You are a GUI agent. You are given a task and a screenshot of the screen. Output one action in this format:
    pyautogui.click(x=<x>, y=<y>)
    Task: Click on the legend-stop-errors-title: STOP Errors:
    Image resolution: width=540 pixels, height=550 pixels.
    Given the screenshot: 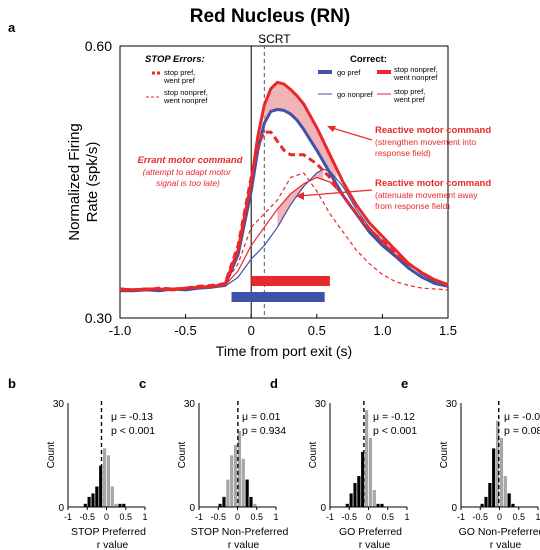 What is the action you would take?
    pyautogui.click(x=175, y=59)
    